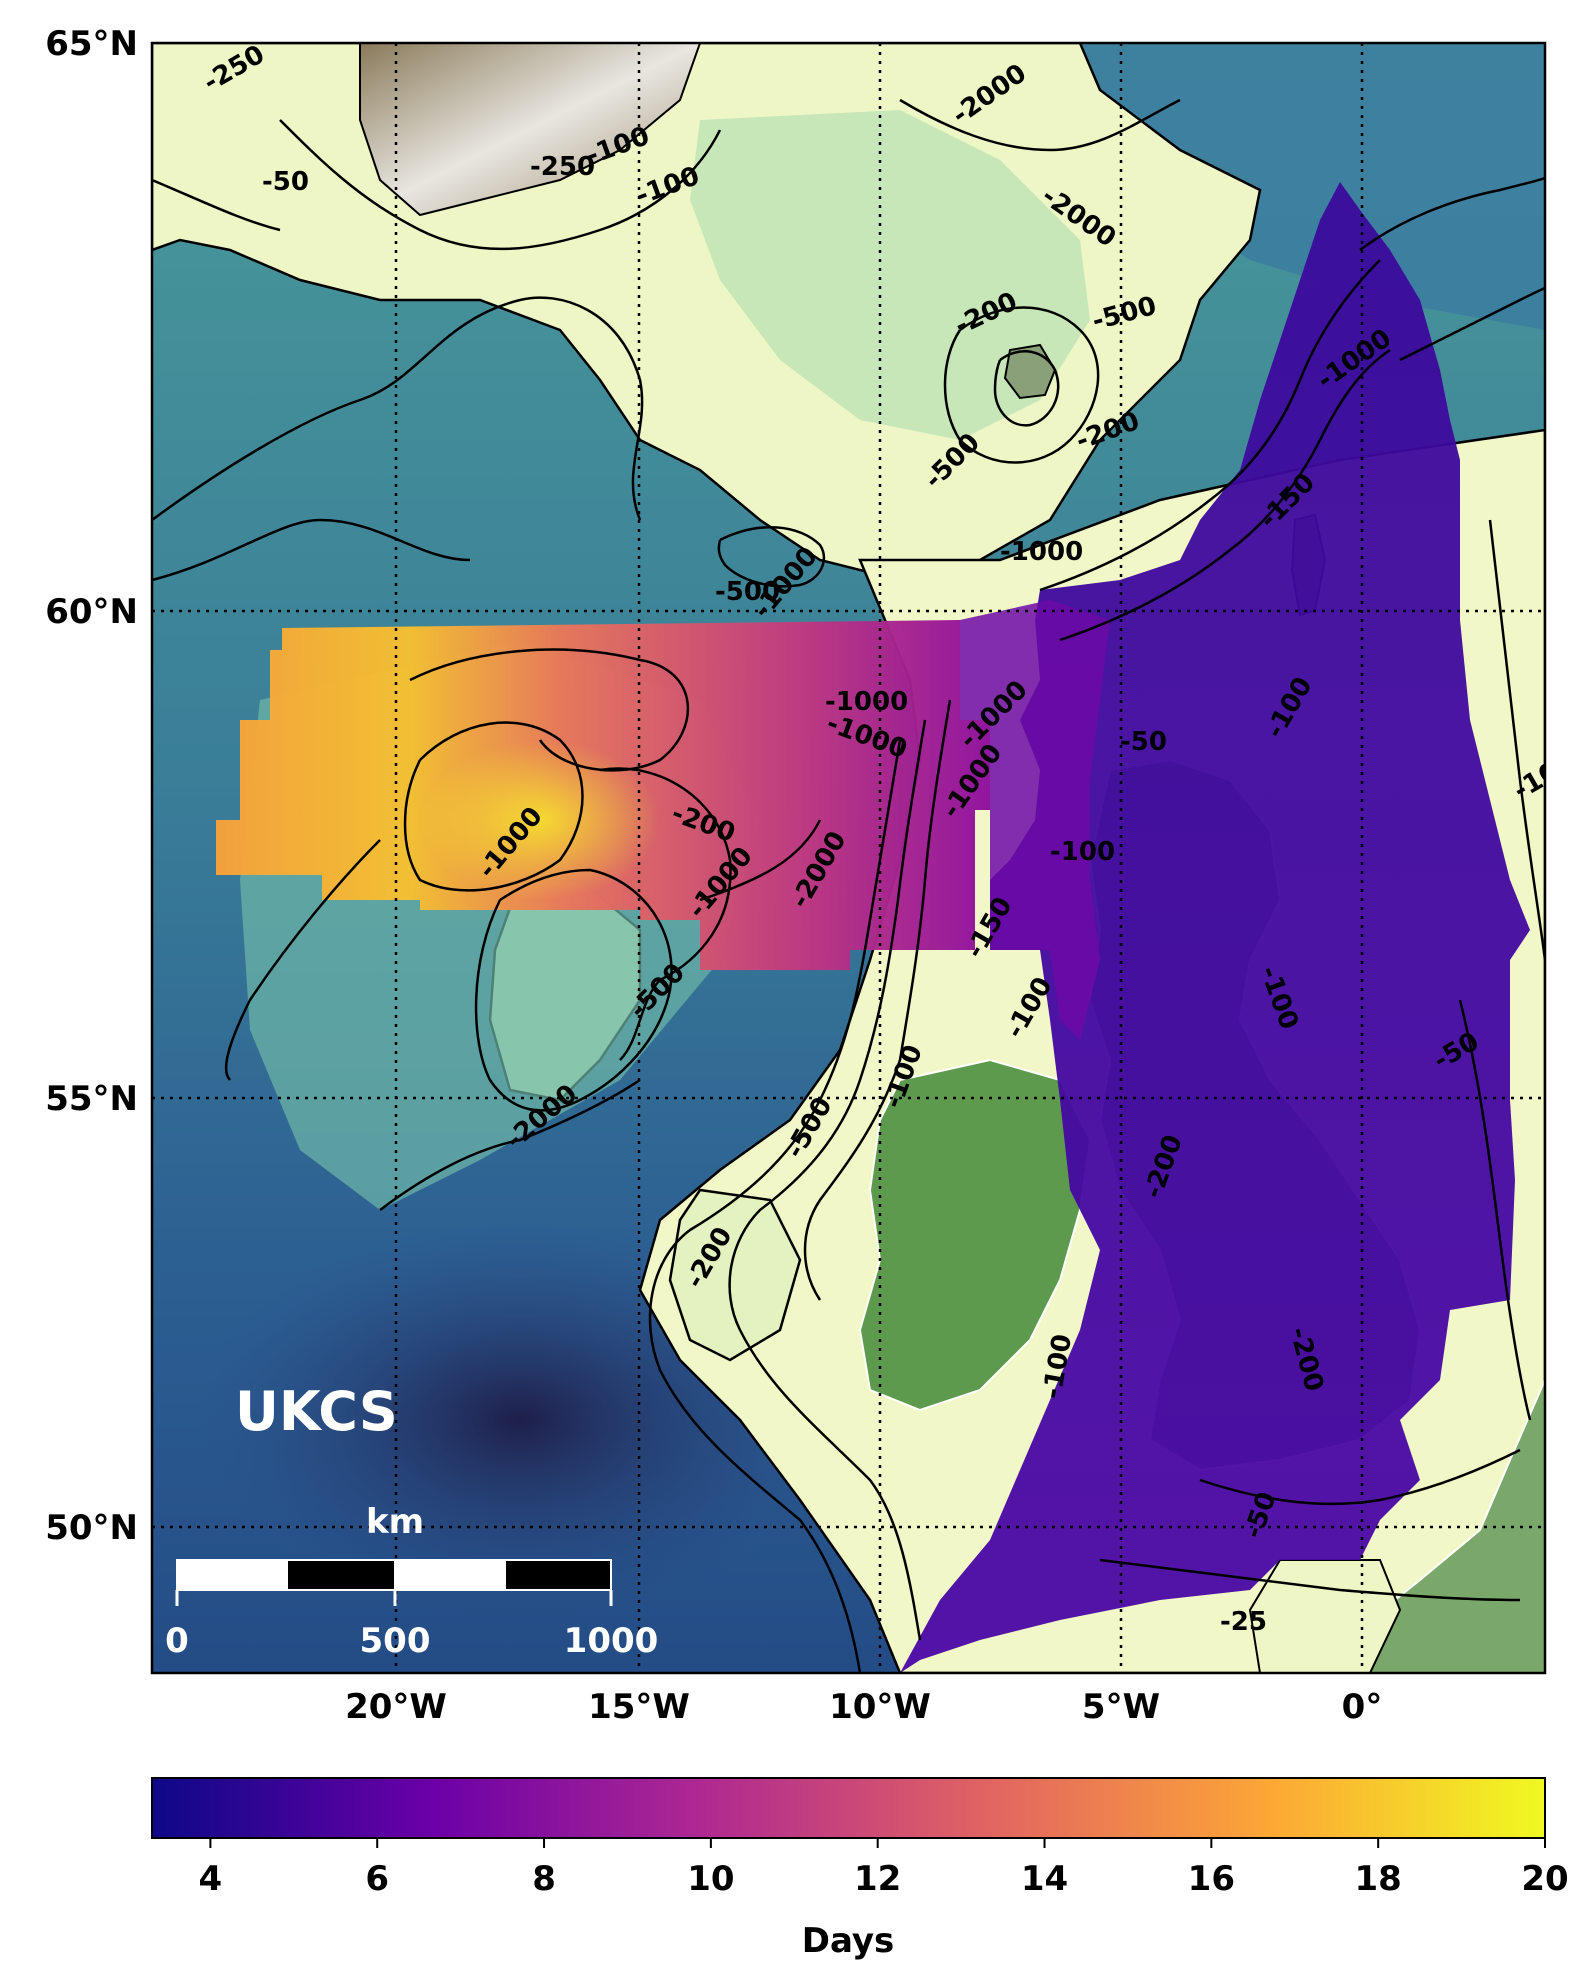  What do you see at coordinates (91, 1099) in the screenshot?
I see `lat-label-55n: 55°N` at bounding box center [91, 1099].